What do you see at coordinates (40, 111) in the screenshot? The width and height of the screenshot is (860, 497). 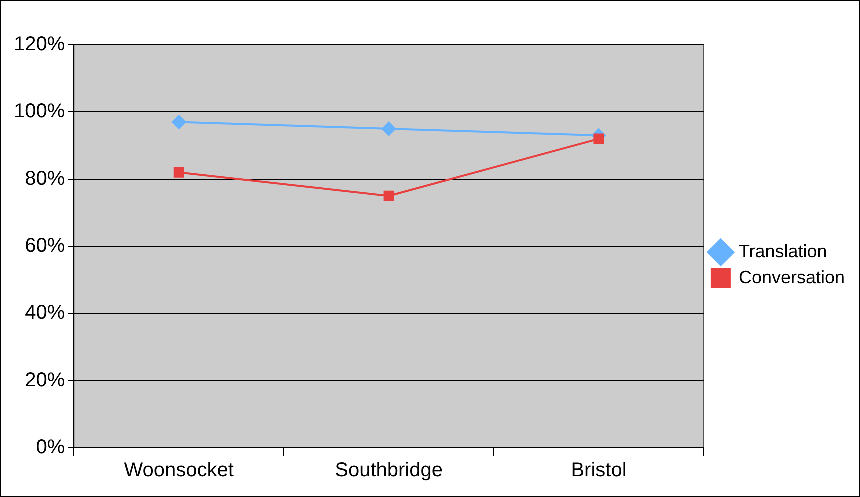 I see `y-tick-label: 100%` at bounding box center [40, 111].